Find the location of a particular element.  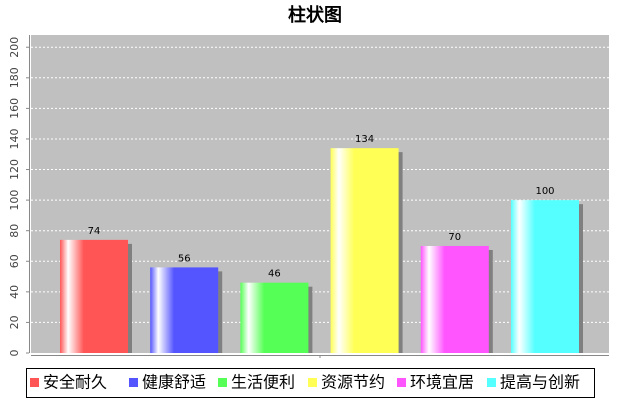

y-tick-label: 120 is located at coordinates (14, 169).